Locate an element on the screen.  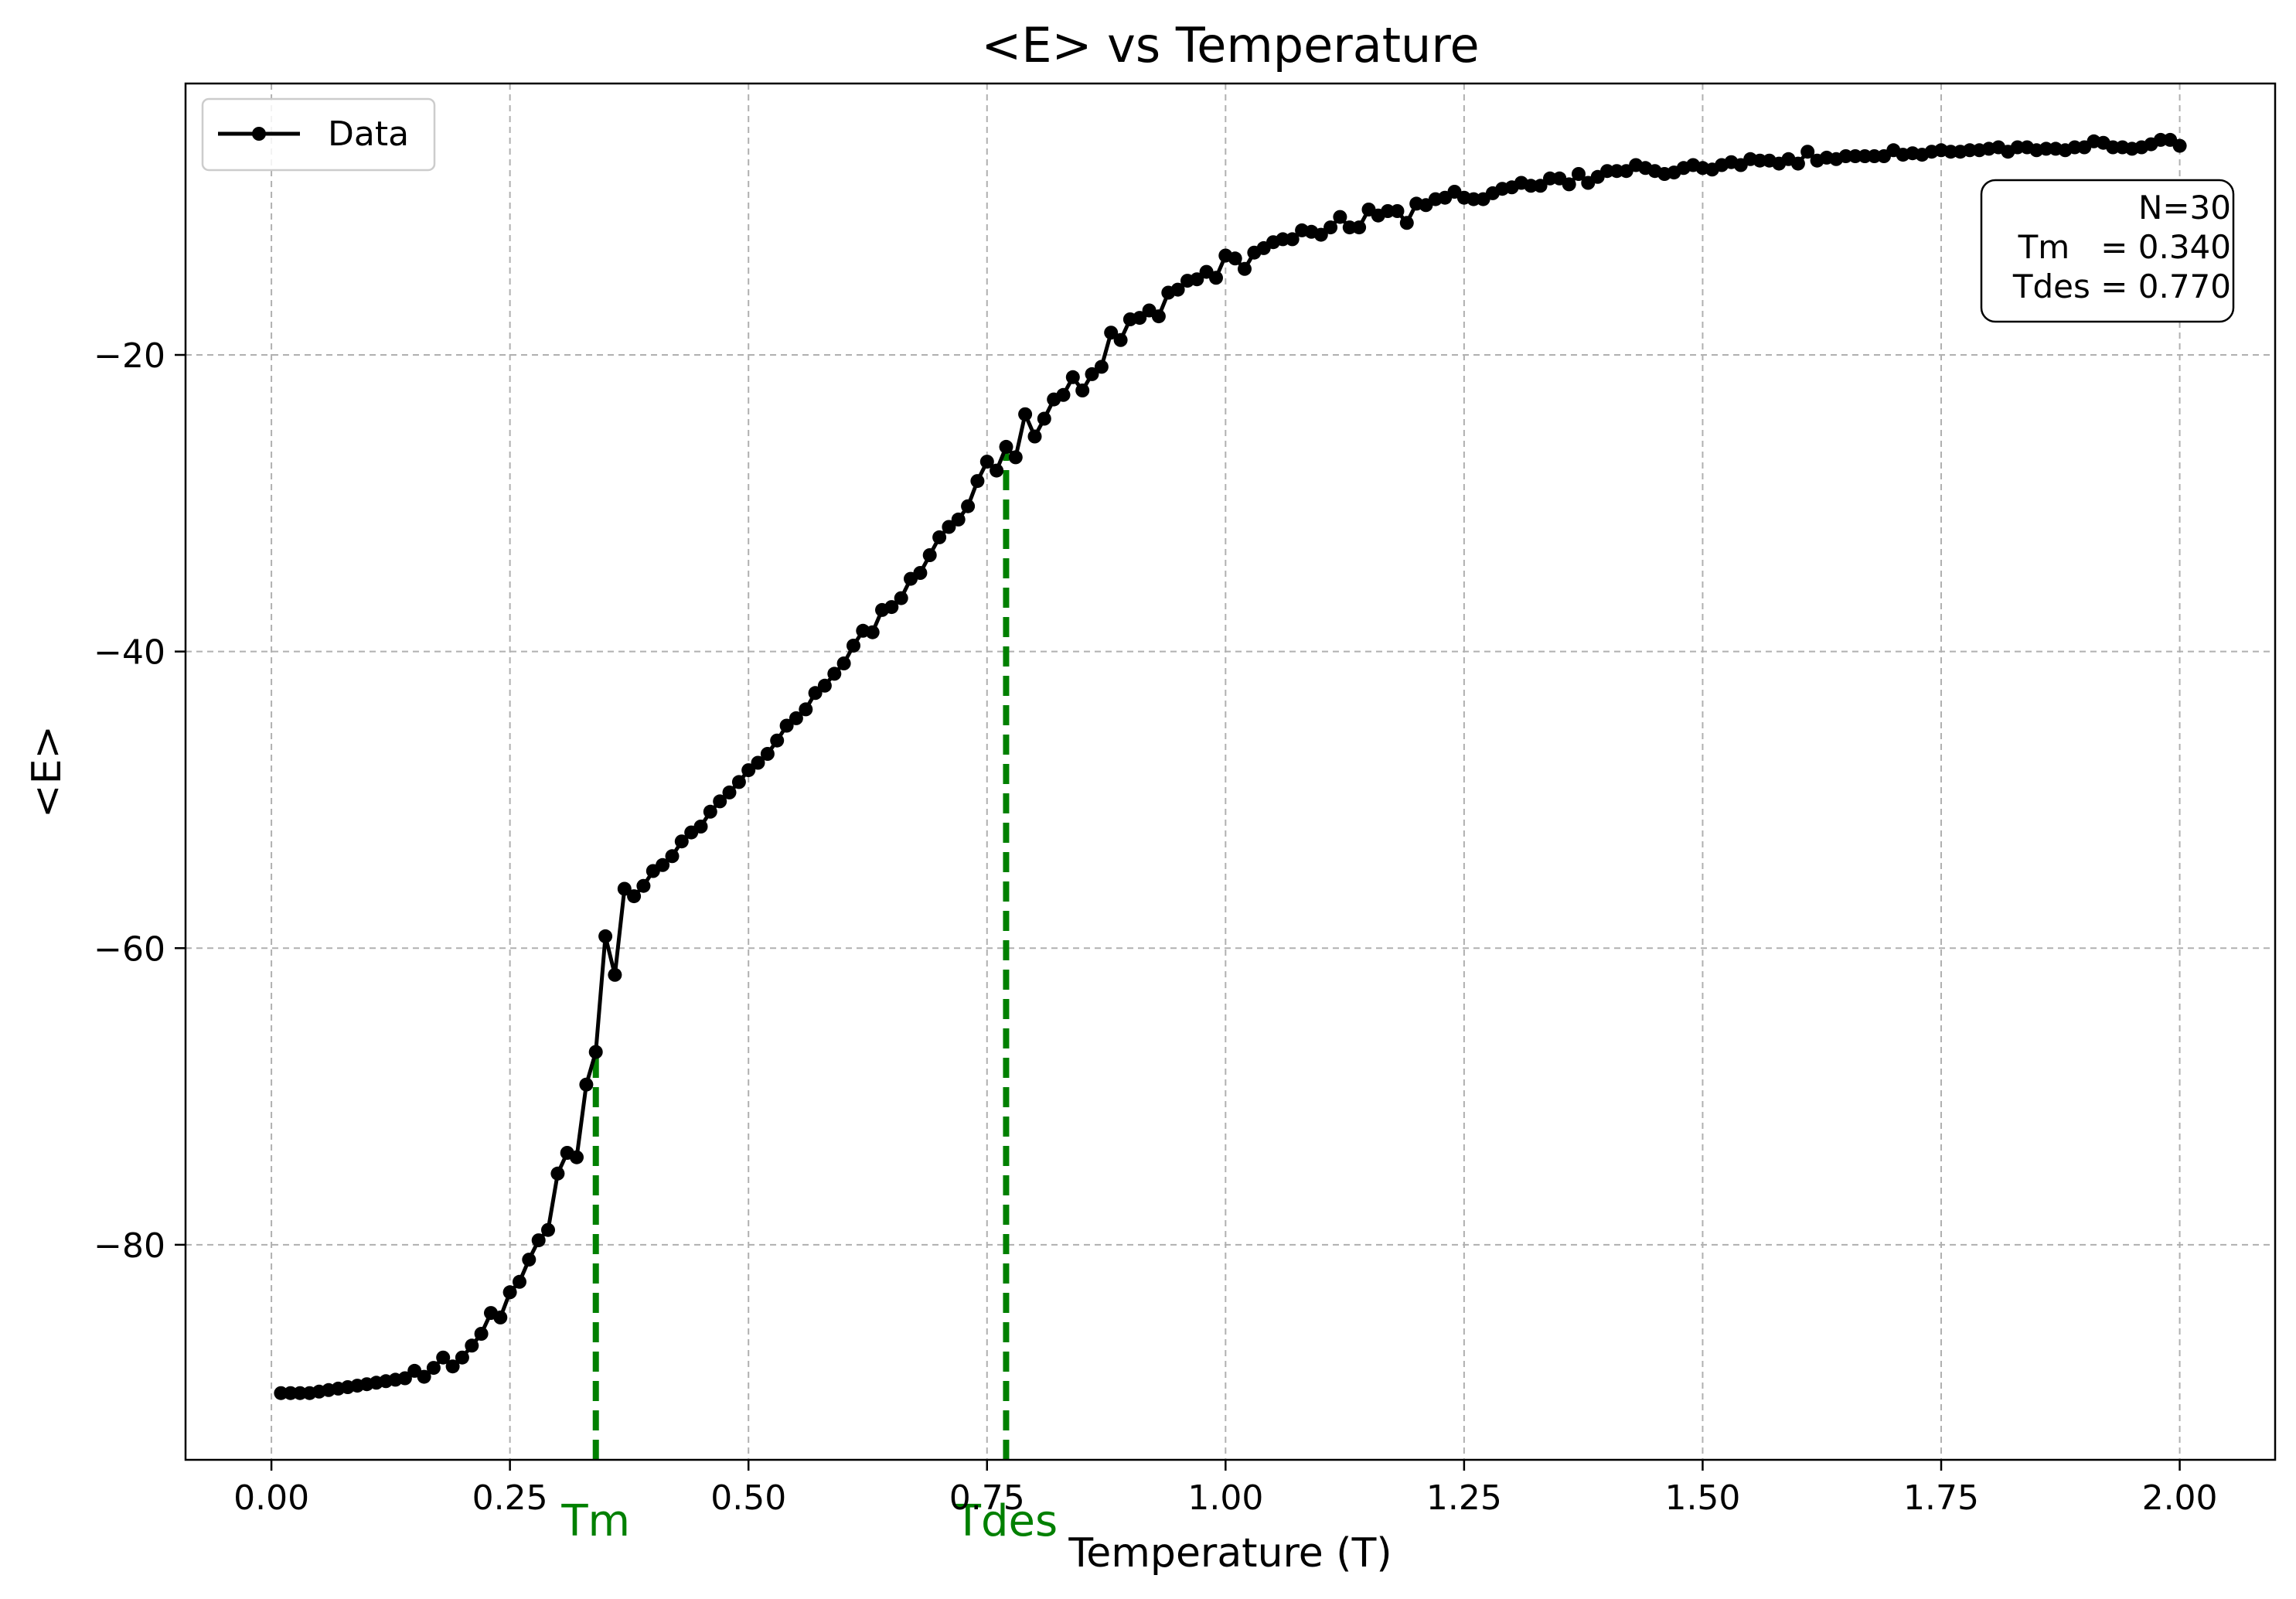
legend: Data is located at coordinates (318, 134).